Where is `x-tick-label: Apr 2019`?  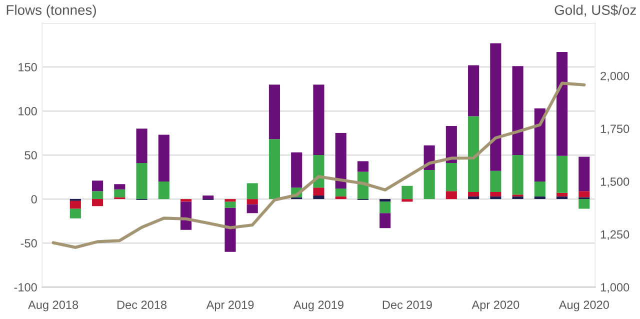
x-tick-label: Apr 2019 is located at coordinates (230, 306).